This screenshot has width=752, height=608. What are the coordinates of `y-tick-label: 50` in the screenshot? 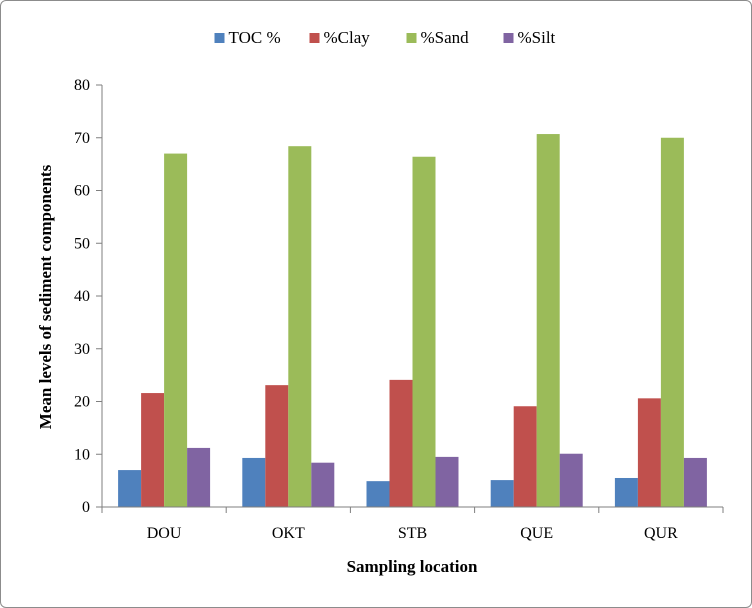 It's located at (82, 243).